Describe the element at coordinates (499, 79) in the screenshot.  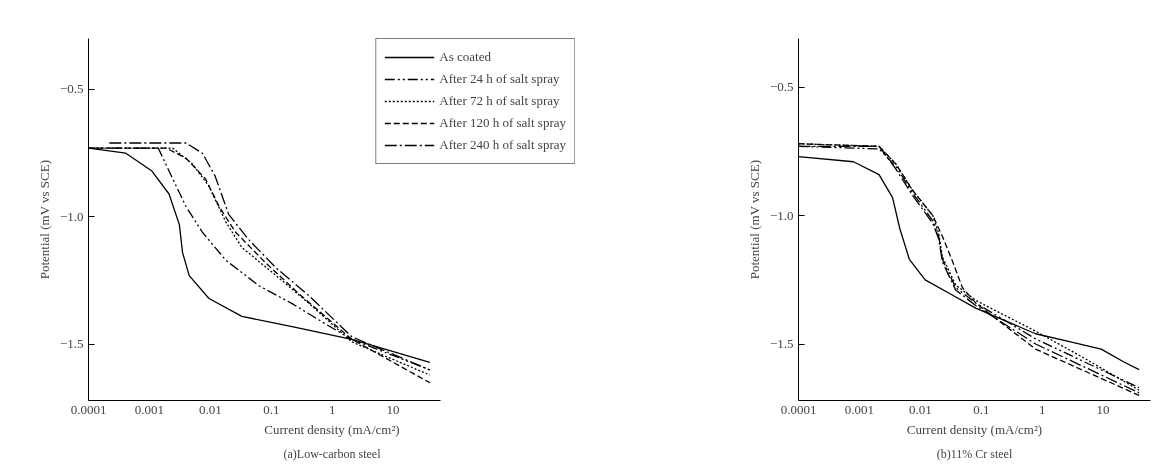
I see `legend-label: After 24 h of salt spray` at that location.